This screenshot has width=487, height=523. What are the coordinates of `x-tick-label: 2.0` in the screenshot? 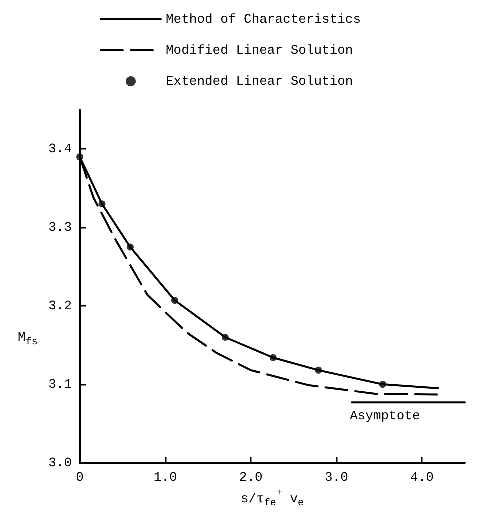 It's located at (251, 477).